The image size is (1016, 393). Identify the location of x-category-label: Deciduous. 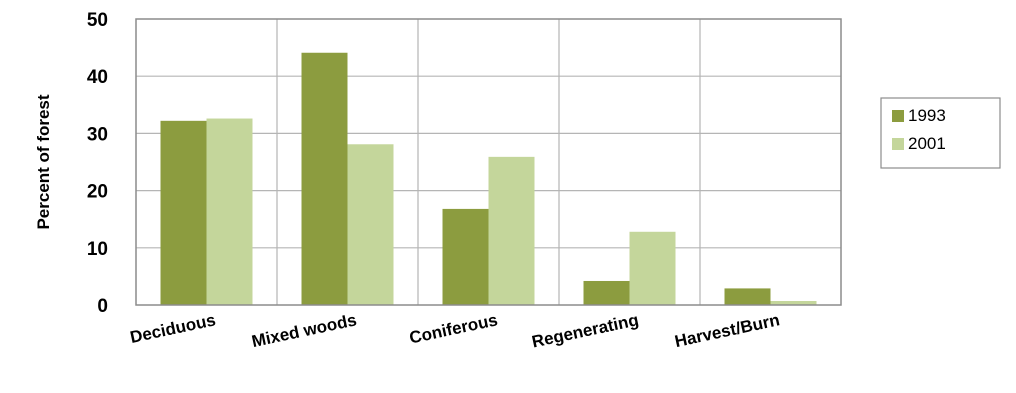
(172, 328).